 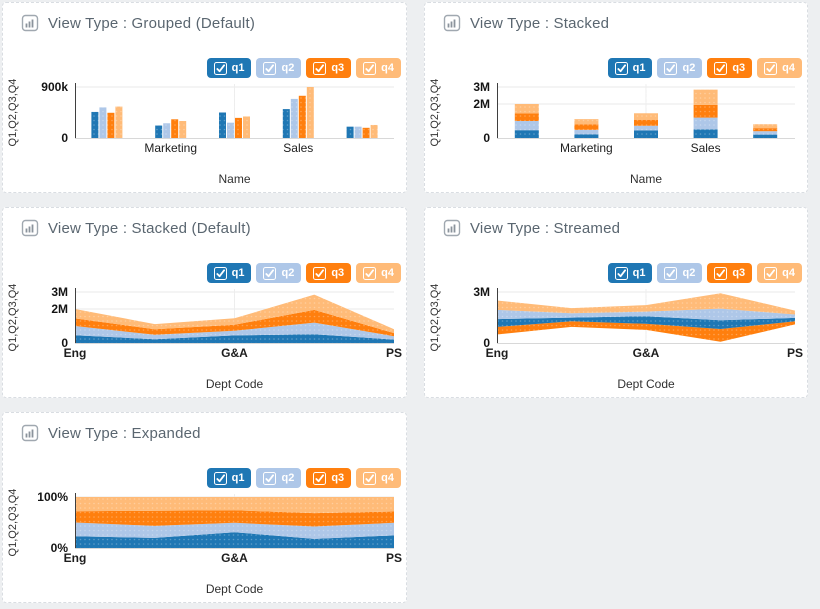 What do you see at coordinates (59, 309) in the screenshot?
I see `y-tick-label: 2M` at bounding box center [59, 309].